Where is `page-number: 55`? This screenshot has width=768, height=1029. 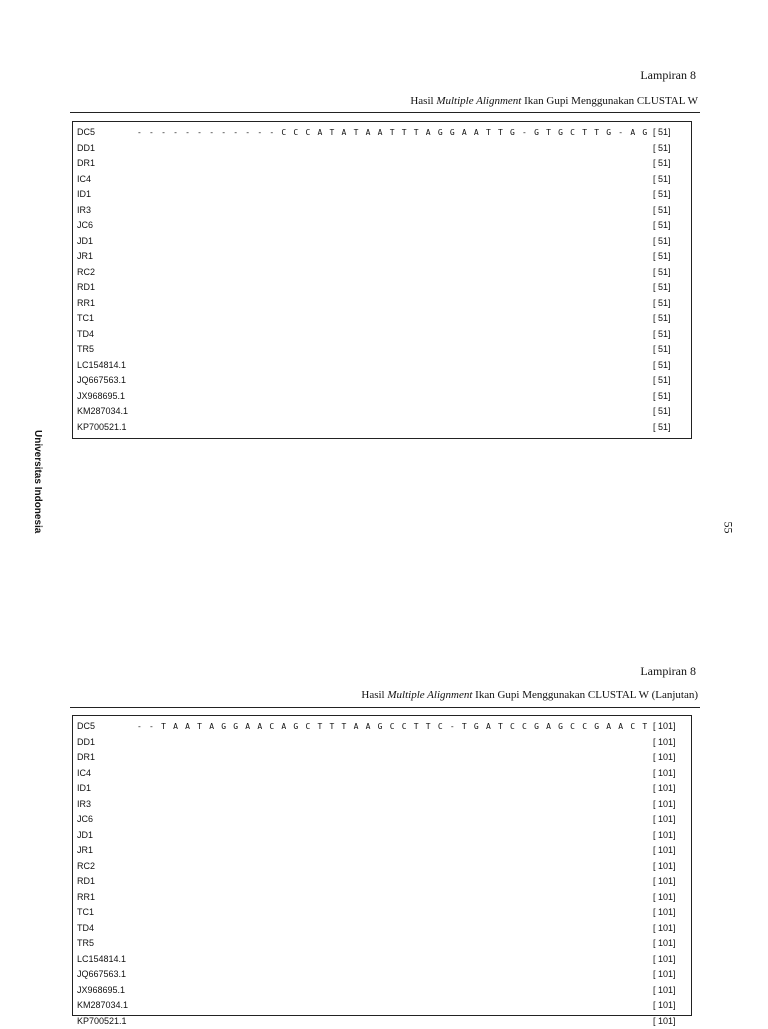
page-number: 55 is located at coordinates (728, 528).